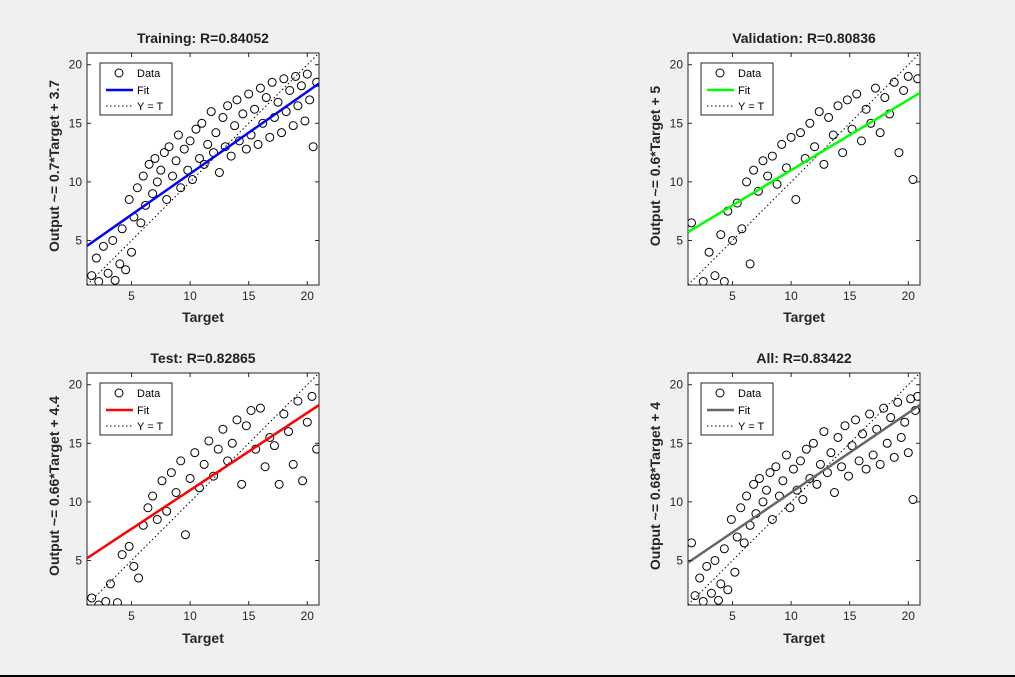 This screenshot has width=1015, height=677. Describe the element at coordinates (804, 38) in the screenshot. I see `panel-title: Validation: R=0.80836` at that location.